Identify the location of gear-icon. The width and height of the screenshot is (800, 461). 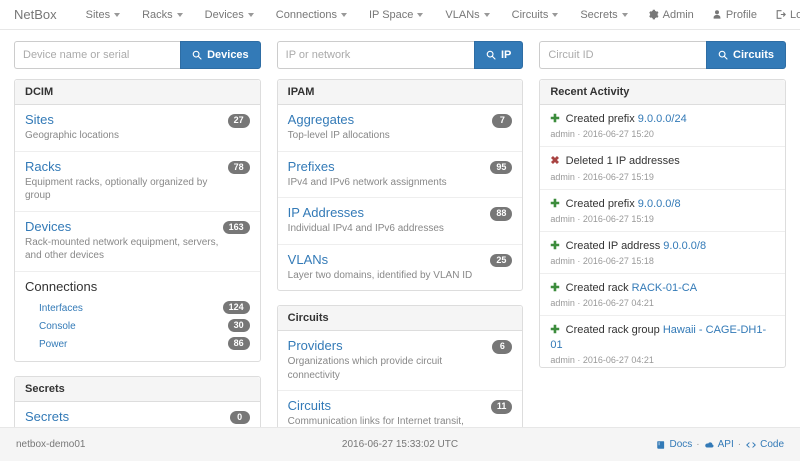
(653, 14).